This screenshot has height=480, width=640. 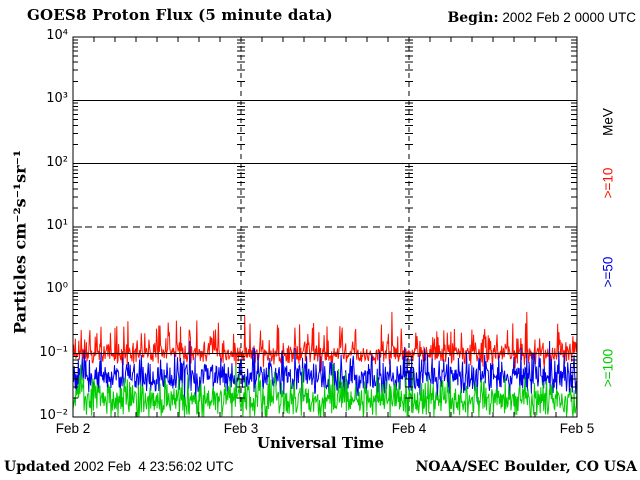 What do you see at coordinates (57, 225) in the screenshot?
I see `y-axis-tick-label: 10¹` at bounding box center [57, 225].